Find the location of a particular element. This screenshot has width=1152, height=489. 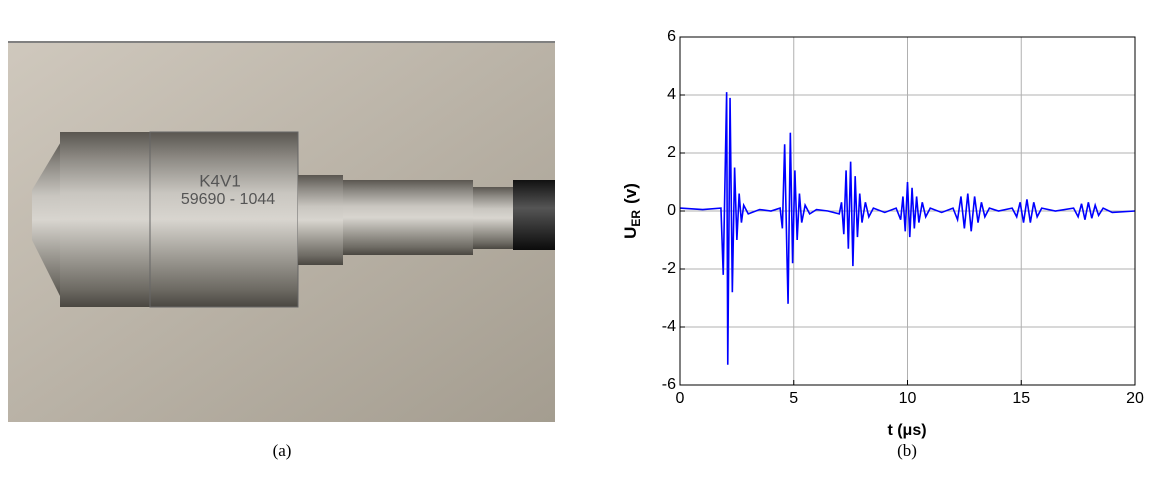

engraving: K4V1 is located at coordinates (220, 180).